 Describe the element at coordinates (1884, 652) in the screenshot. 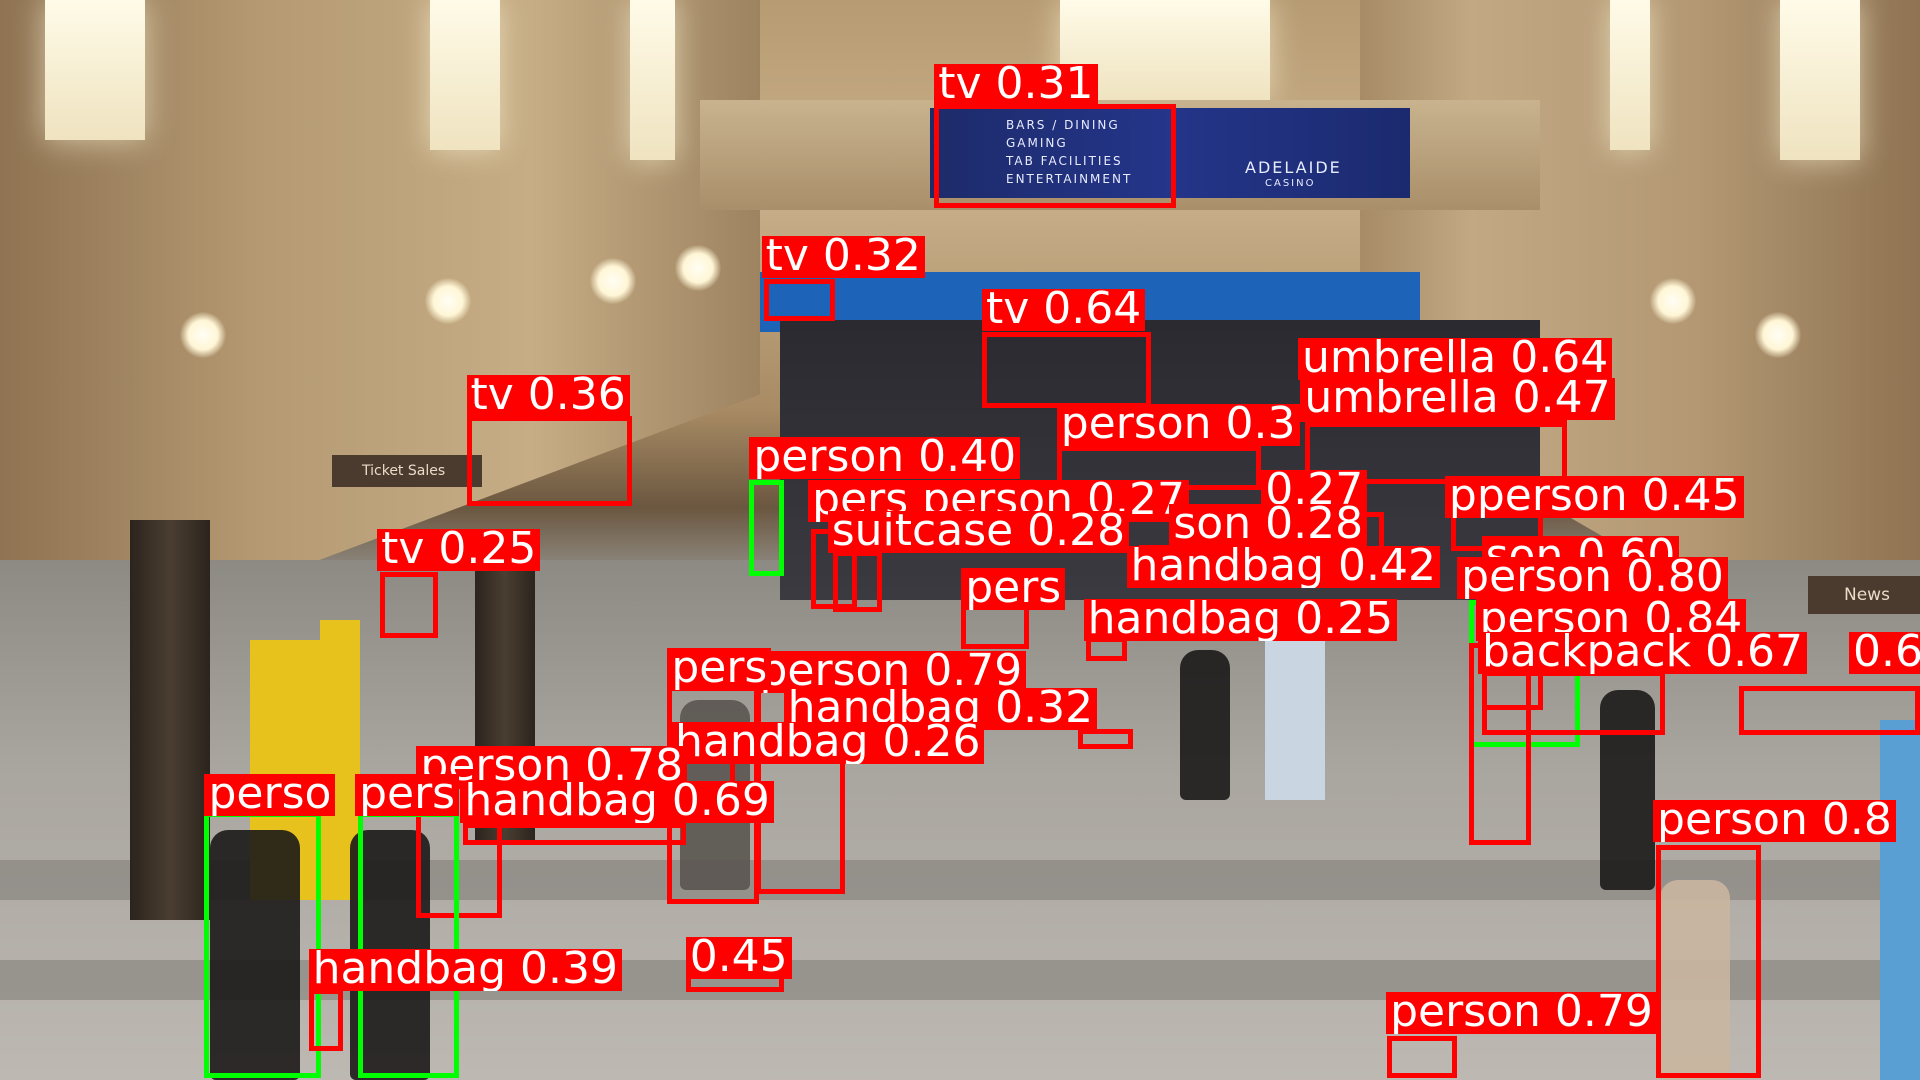

I see `detection-label: 0.6` at that location.